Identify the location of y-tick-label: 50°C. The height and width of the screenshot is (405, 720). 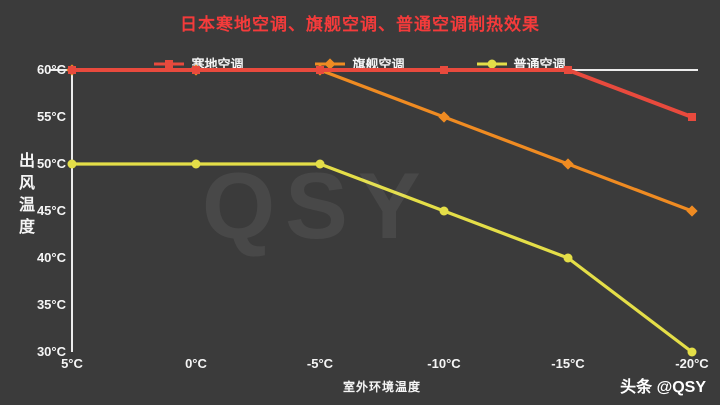
(51, 163).